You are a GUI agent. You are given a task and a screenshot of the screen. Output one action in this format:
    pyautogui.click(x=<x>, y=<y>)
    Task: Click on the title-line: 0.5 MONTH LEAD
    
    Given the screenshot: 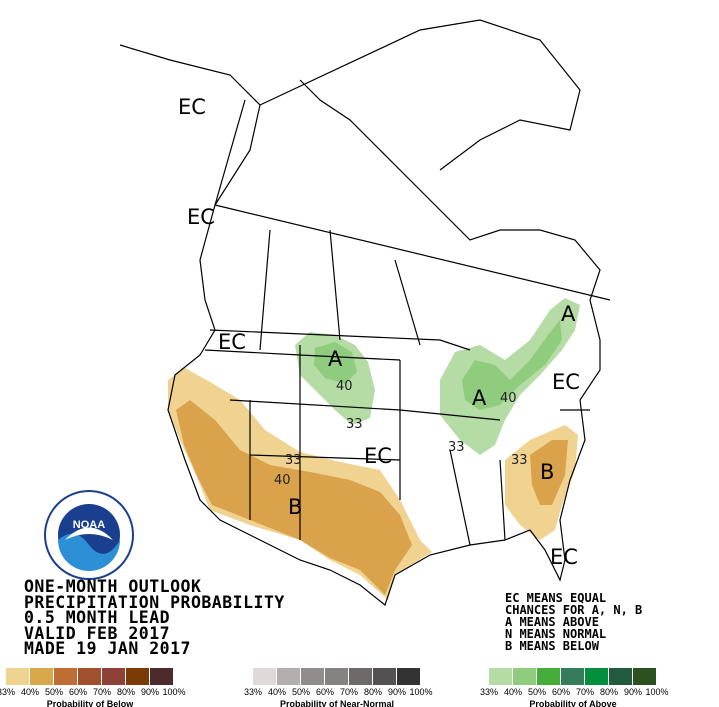 What is the action you would take?
    pyautogui.click(x=97, y=617)
    